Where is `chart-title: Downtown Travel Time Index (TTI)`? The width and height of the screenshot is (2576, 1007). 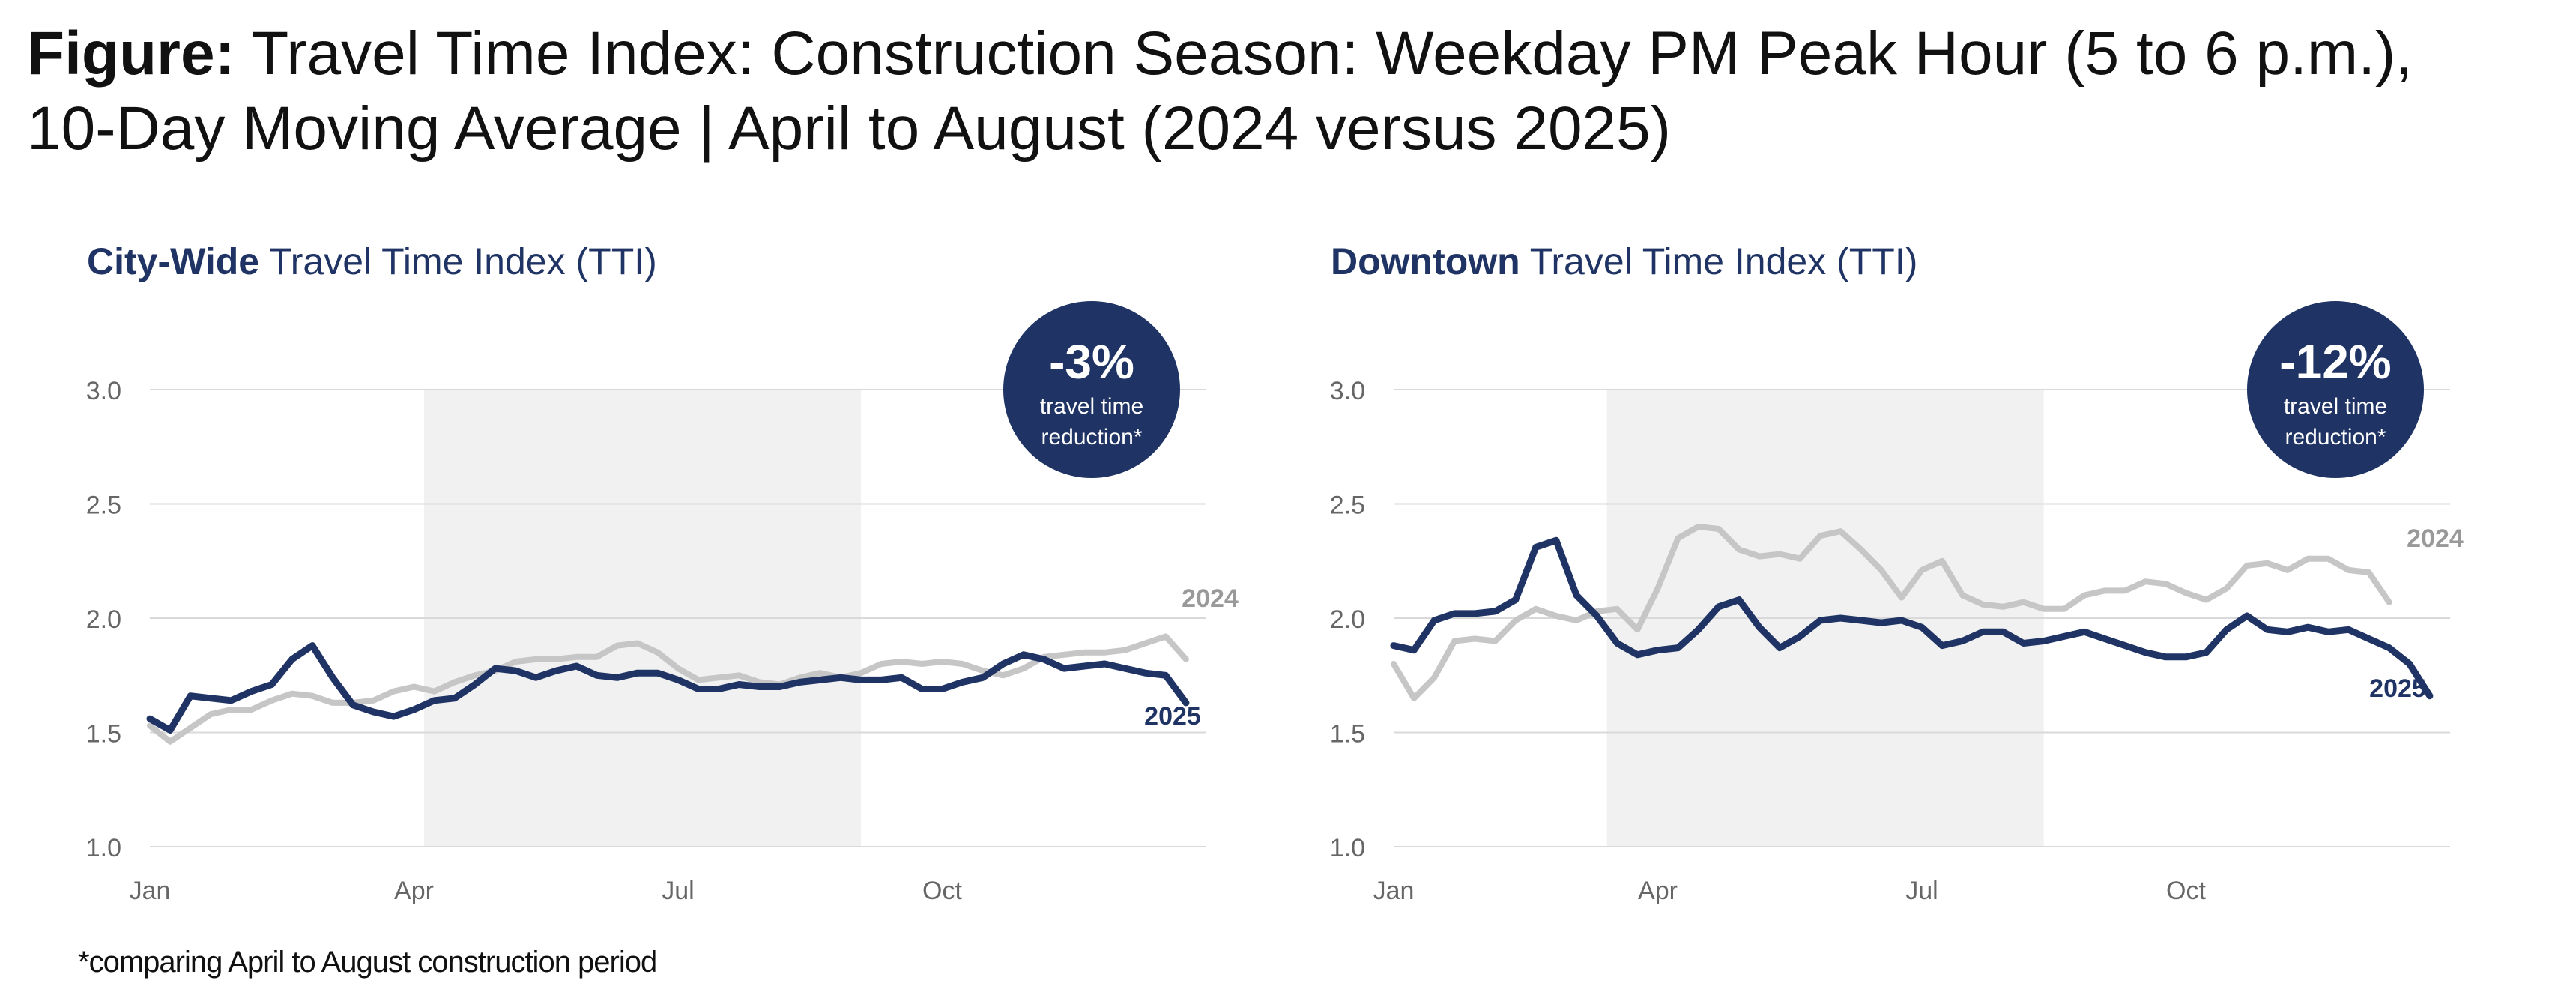 chart-title: Downtown Travel Time Index (TTI) is located at coordinates (1624, 261).